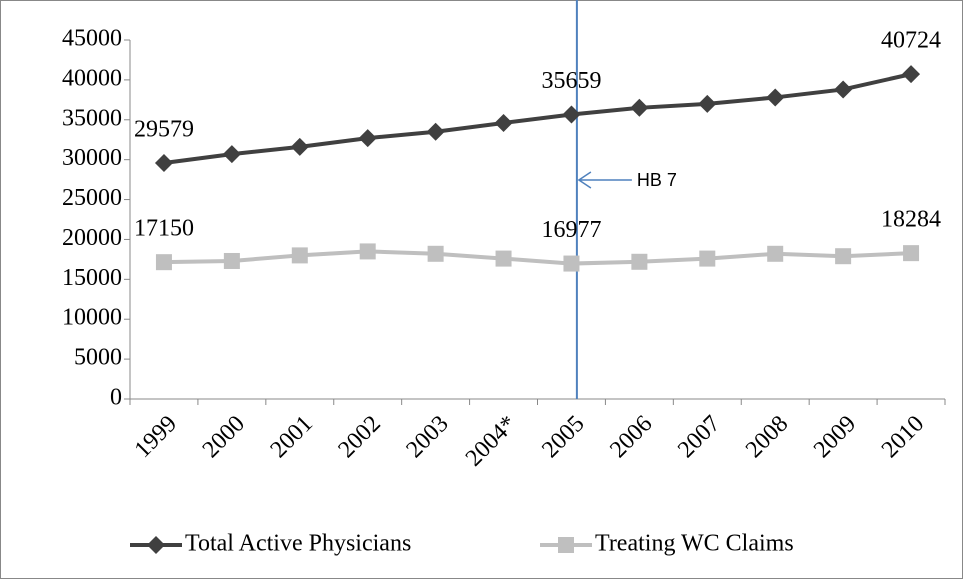 The image size is (963, 579). What do you see at coordinates (92, 318) in the screenshot?
I see `y-tick-label: 10000` at bounding box center [92, 318].